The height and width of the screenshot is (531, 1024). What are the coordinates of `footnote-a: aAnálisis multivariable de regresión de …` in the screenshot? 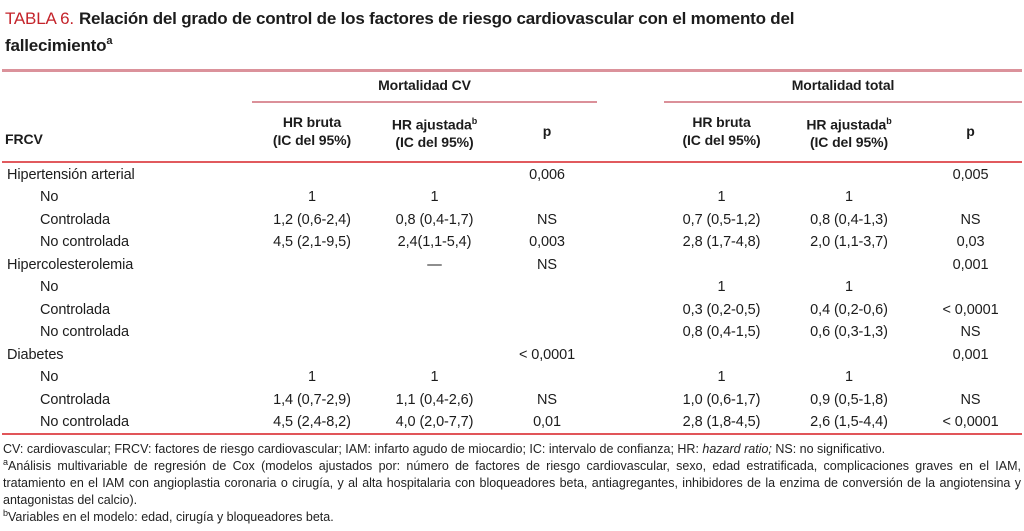 It's located at (512, 483).